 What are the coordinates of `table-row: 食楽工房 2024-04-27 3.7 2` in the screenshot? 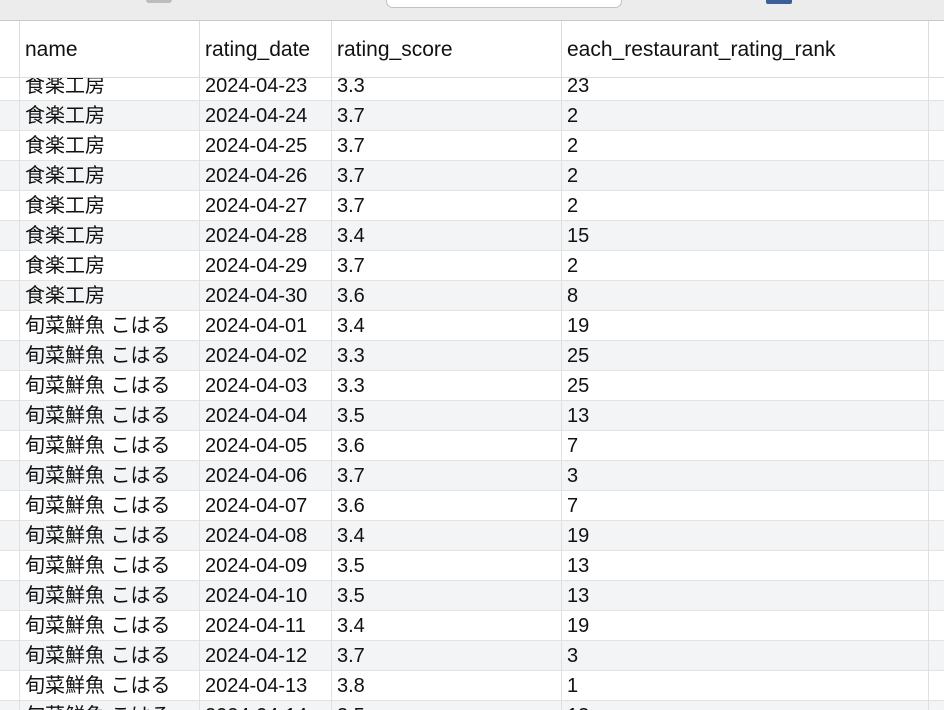 It's located at (472, 206).